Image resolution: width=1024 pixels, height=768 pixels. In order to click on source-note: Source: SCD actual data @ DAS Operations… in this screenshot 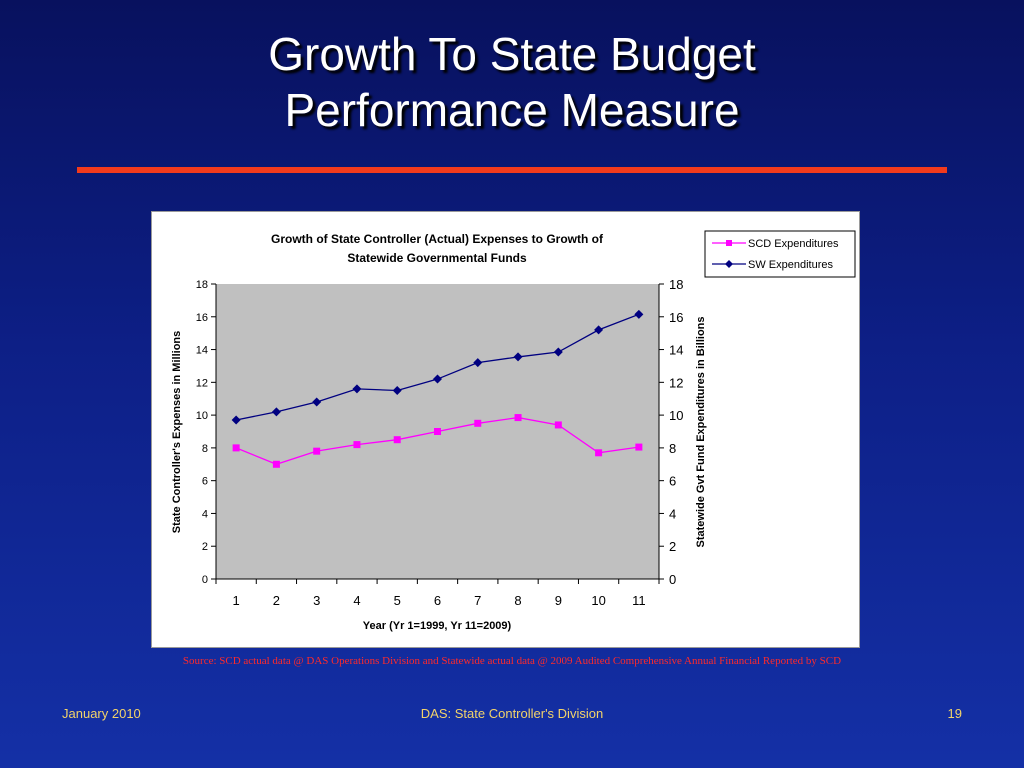, I will do `click(512, 661)`.